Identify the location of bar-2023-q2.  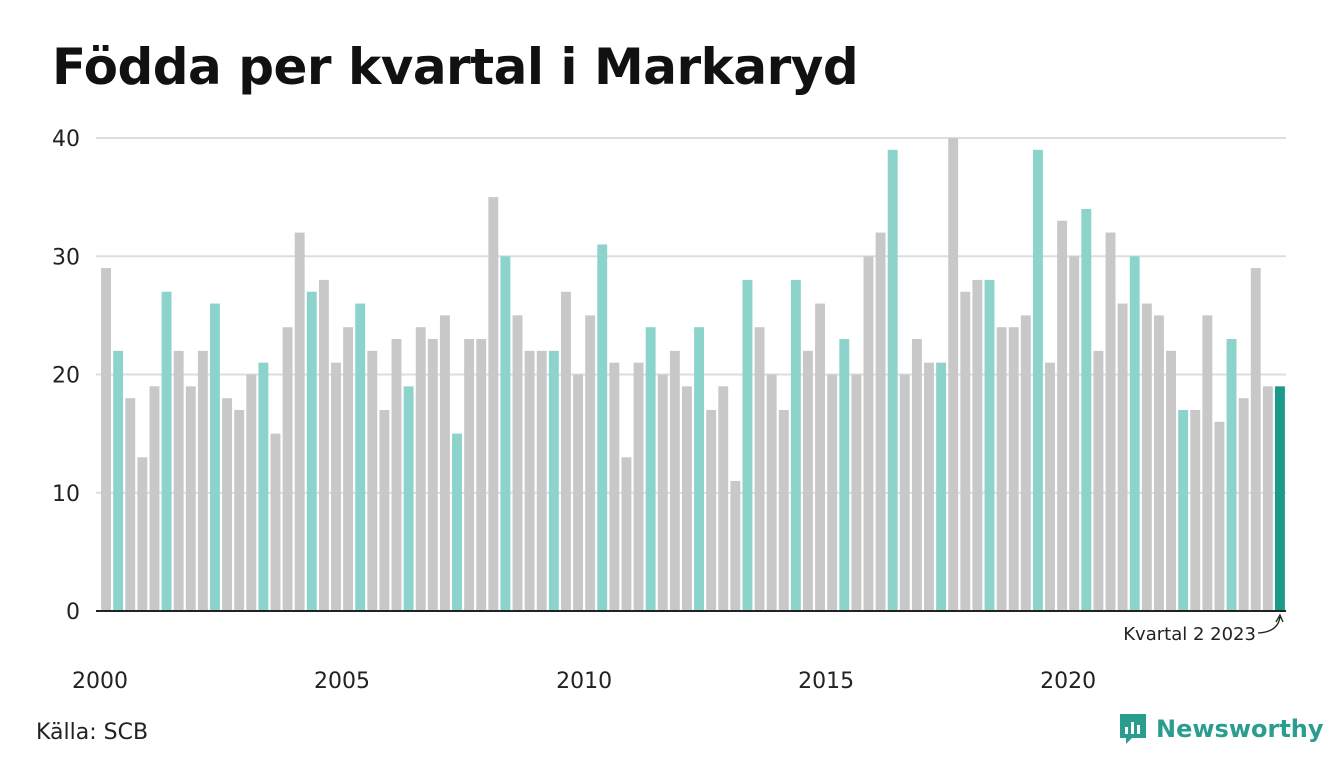
(1231, 475).